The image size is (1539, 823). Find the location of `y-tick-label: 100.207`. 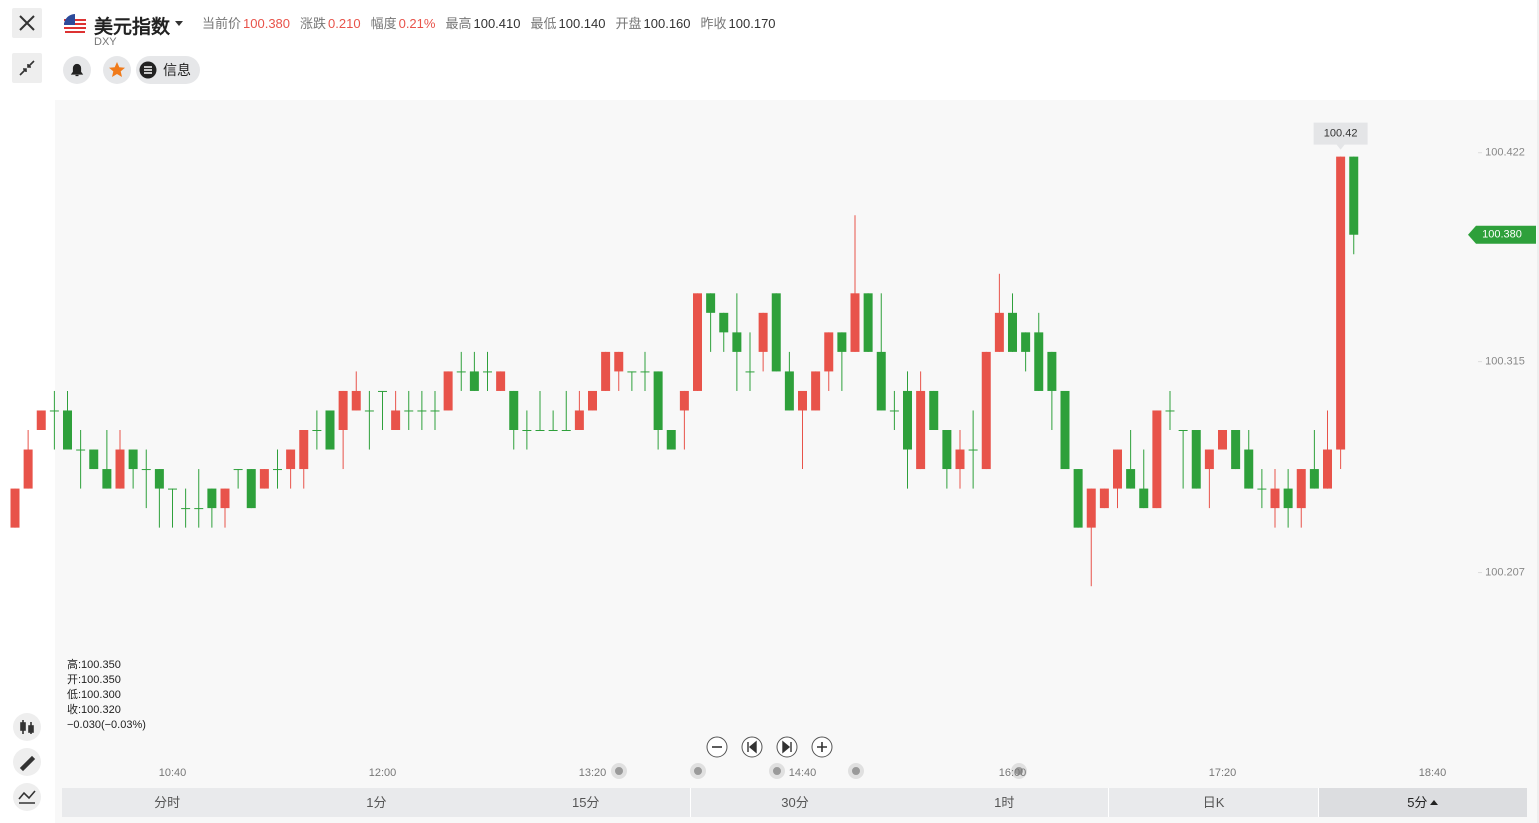

y-tick-label: 100.207 is located at coordinates (1505, 572).